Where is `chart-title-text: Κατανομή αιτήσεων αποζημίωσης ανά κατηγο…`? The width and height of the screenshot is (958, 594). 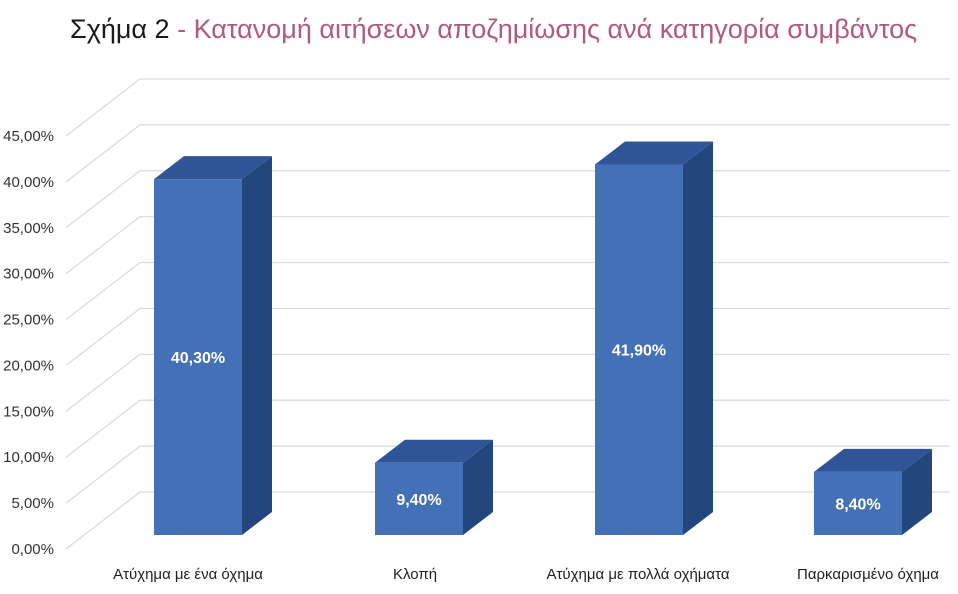
chart-title-text: Κατανομή αιτήσεων αποζημίωσης ανά κατηγο… is located at coordinates (555, 29).